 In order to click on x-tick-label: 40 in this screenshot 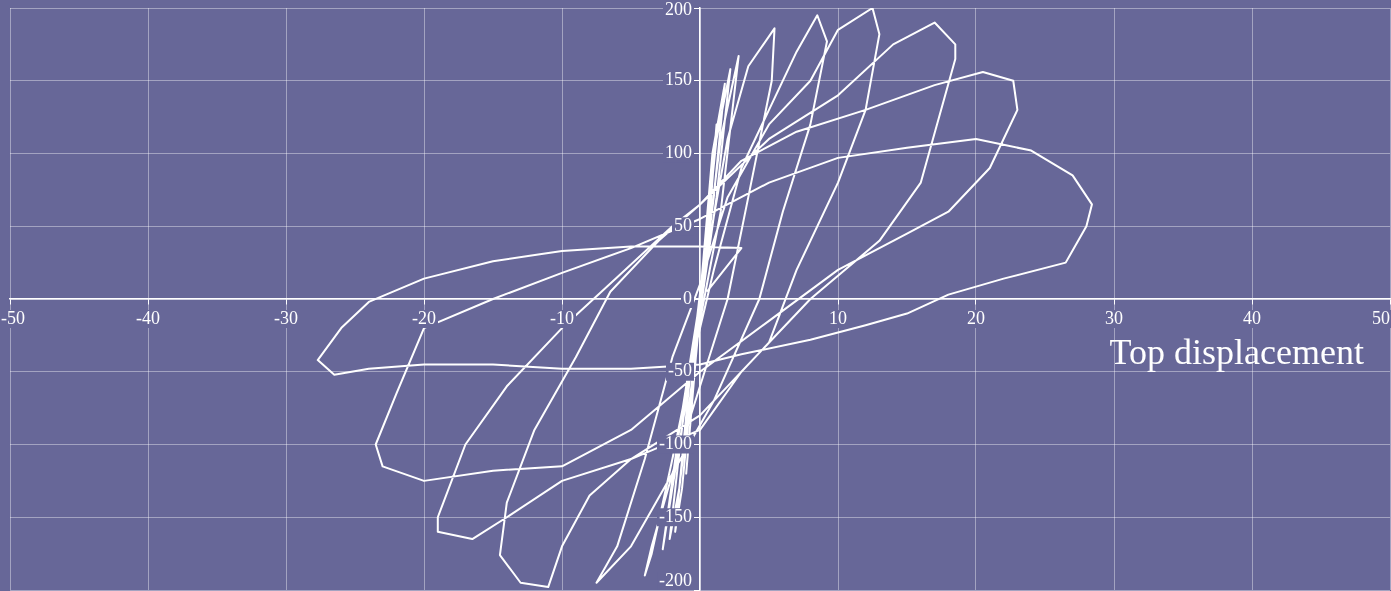, I will do `click(1252, 317)`.